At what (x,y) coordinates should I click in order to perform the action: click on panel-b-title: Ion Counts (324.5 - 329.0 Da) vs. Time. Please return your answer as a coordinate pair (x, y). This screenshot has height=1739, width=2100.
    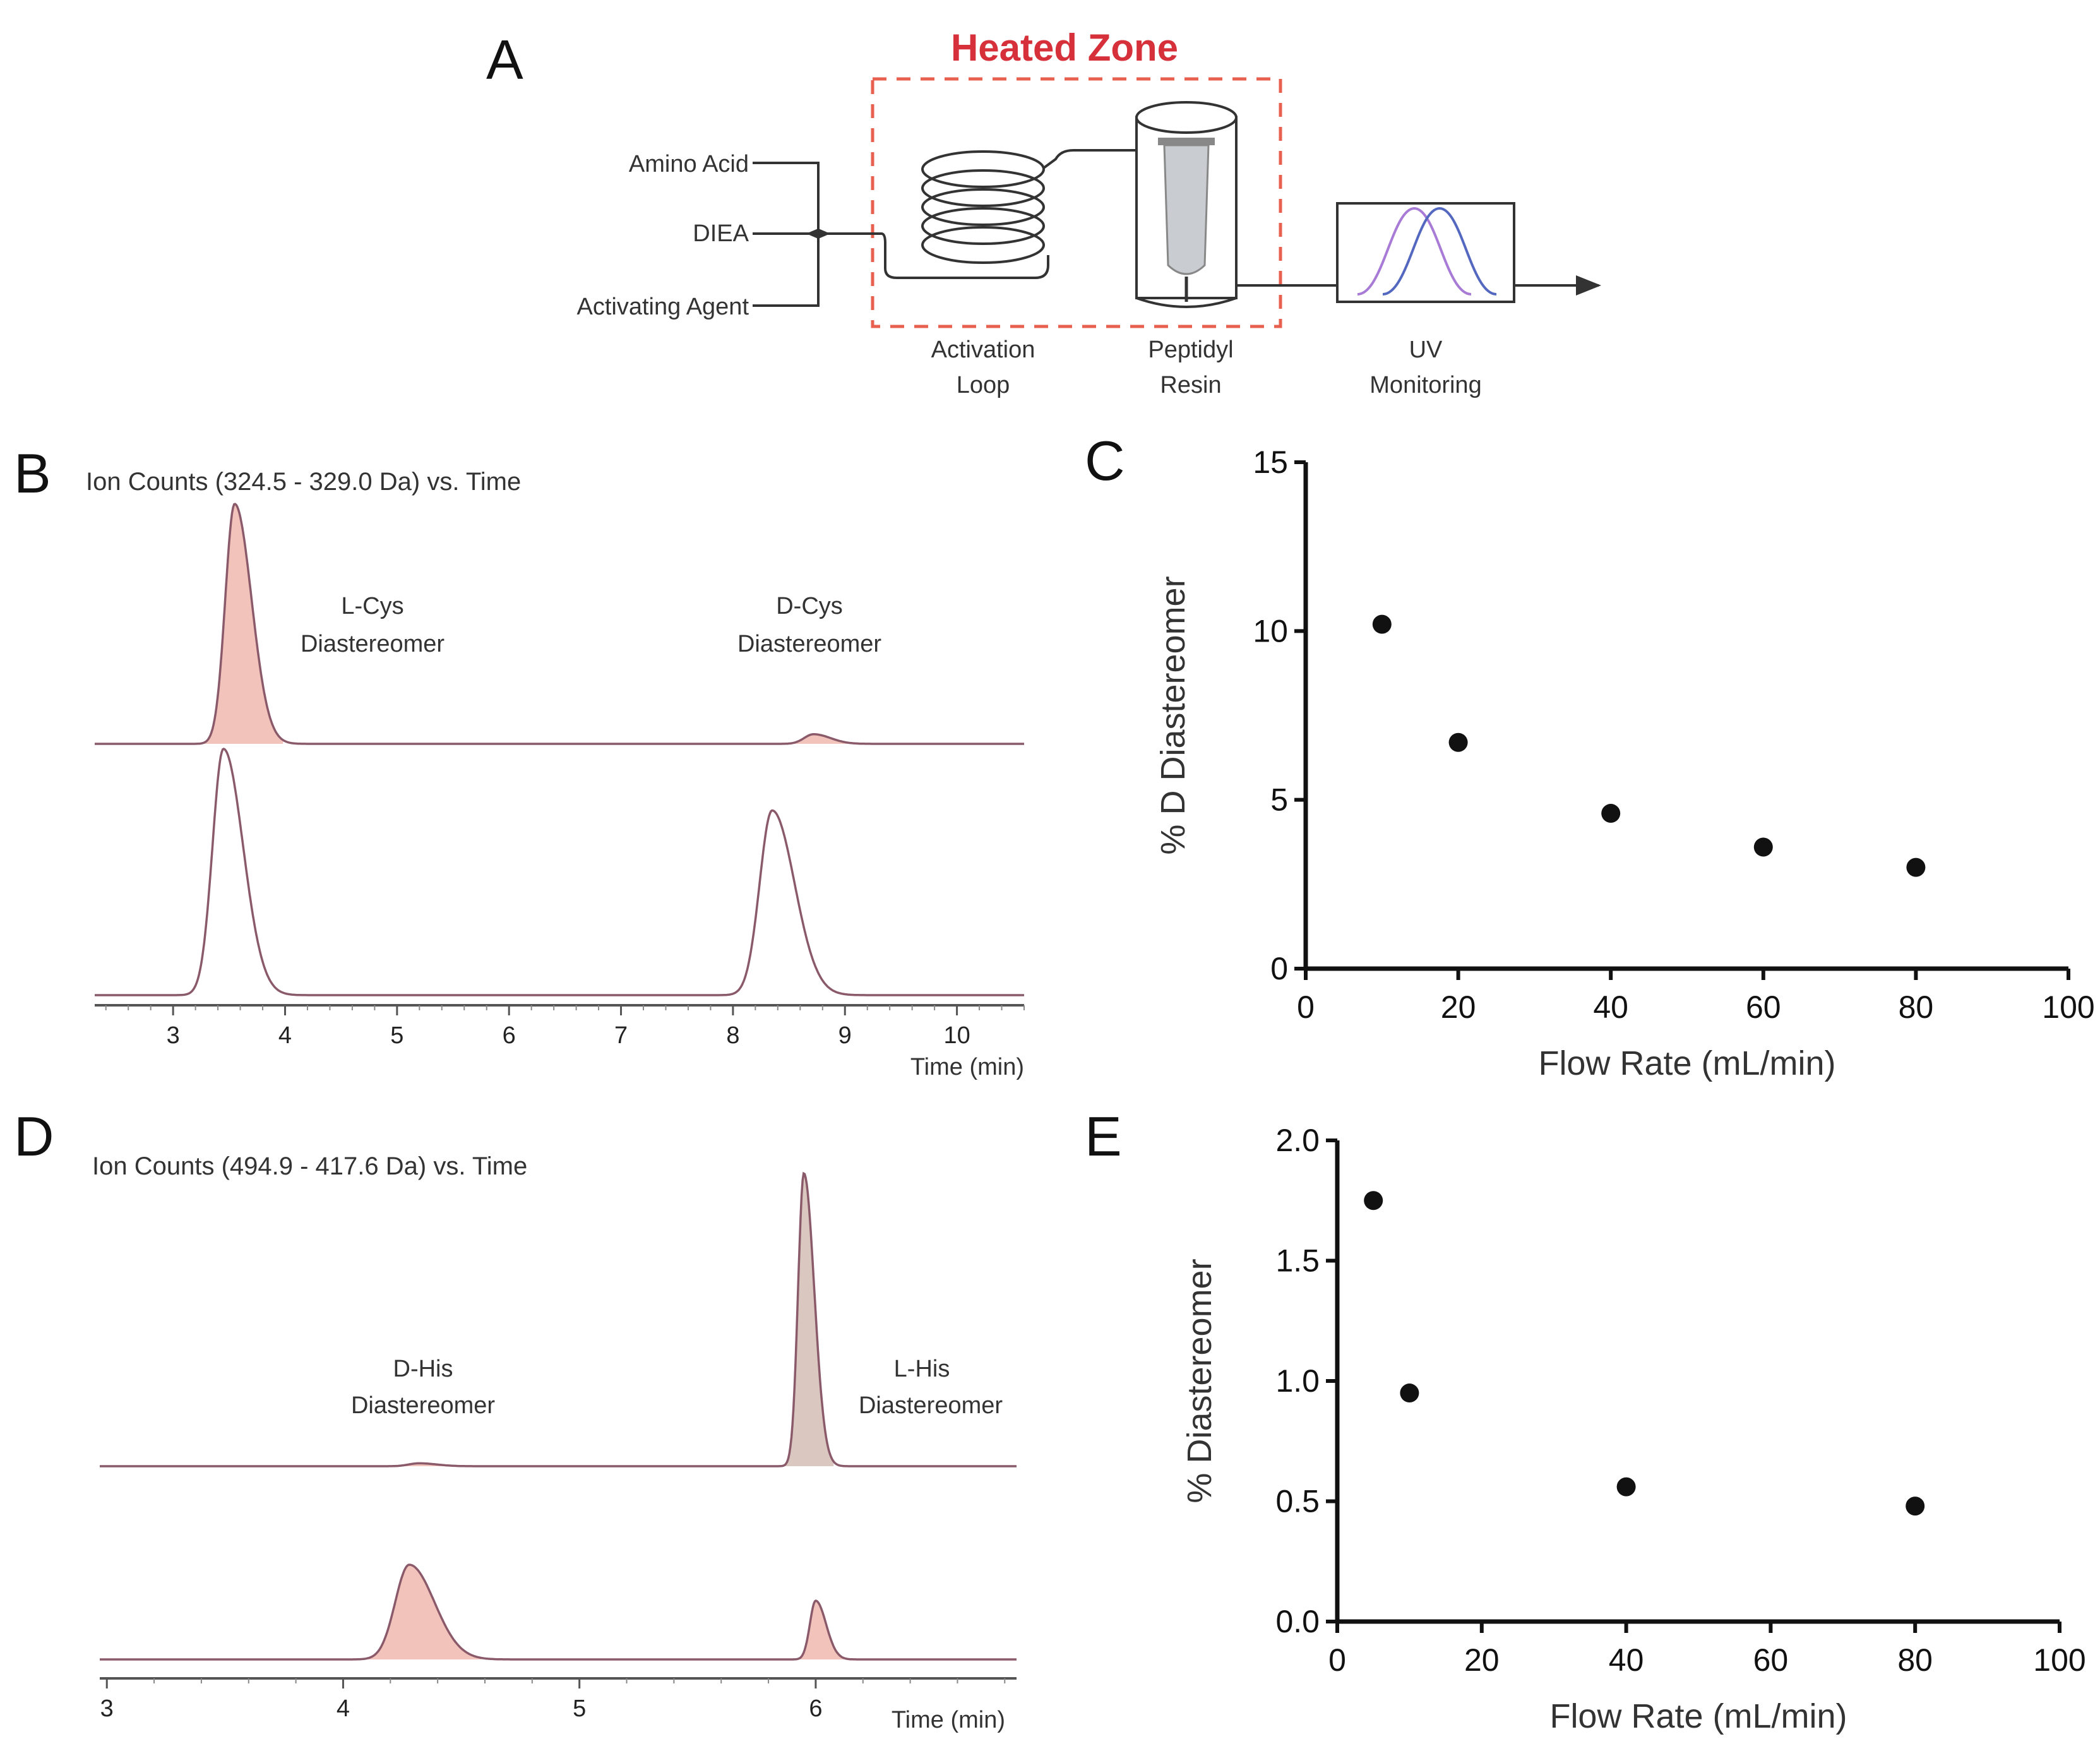
    Looking at the image, I should click on (303, 482).